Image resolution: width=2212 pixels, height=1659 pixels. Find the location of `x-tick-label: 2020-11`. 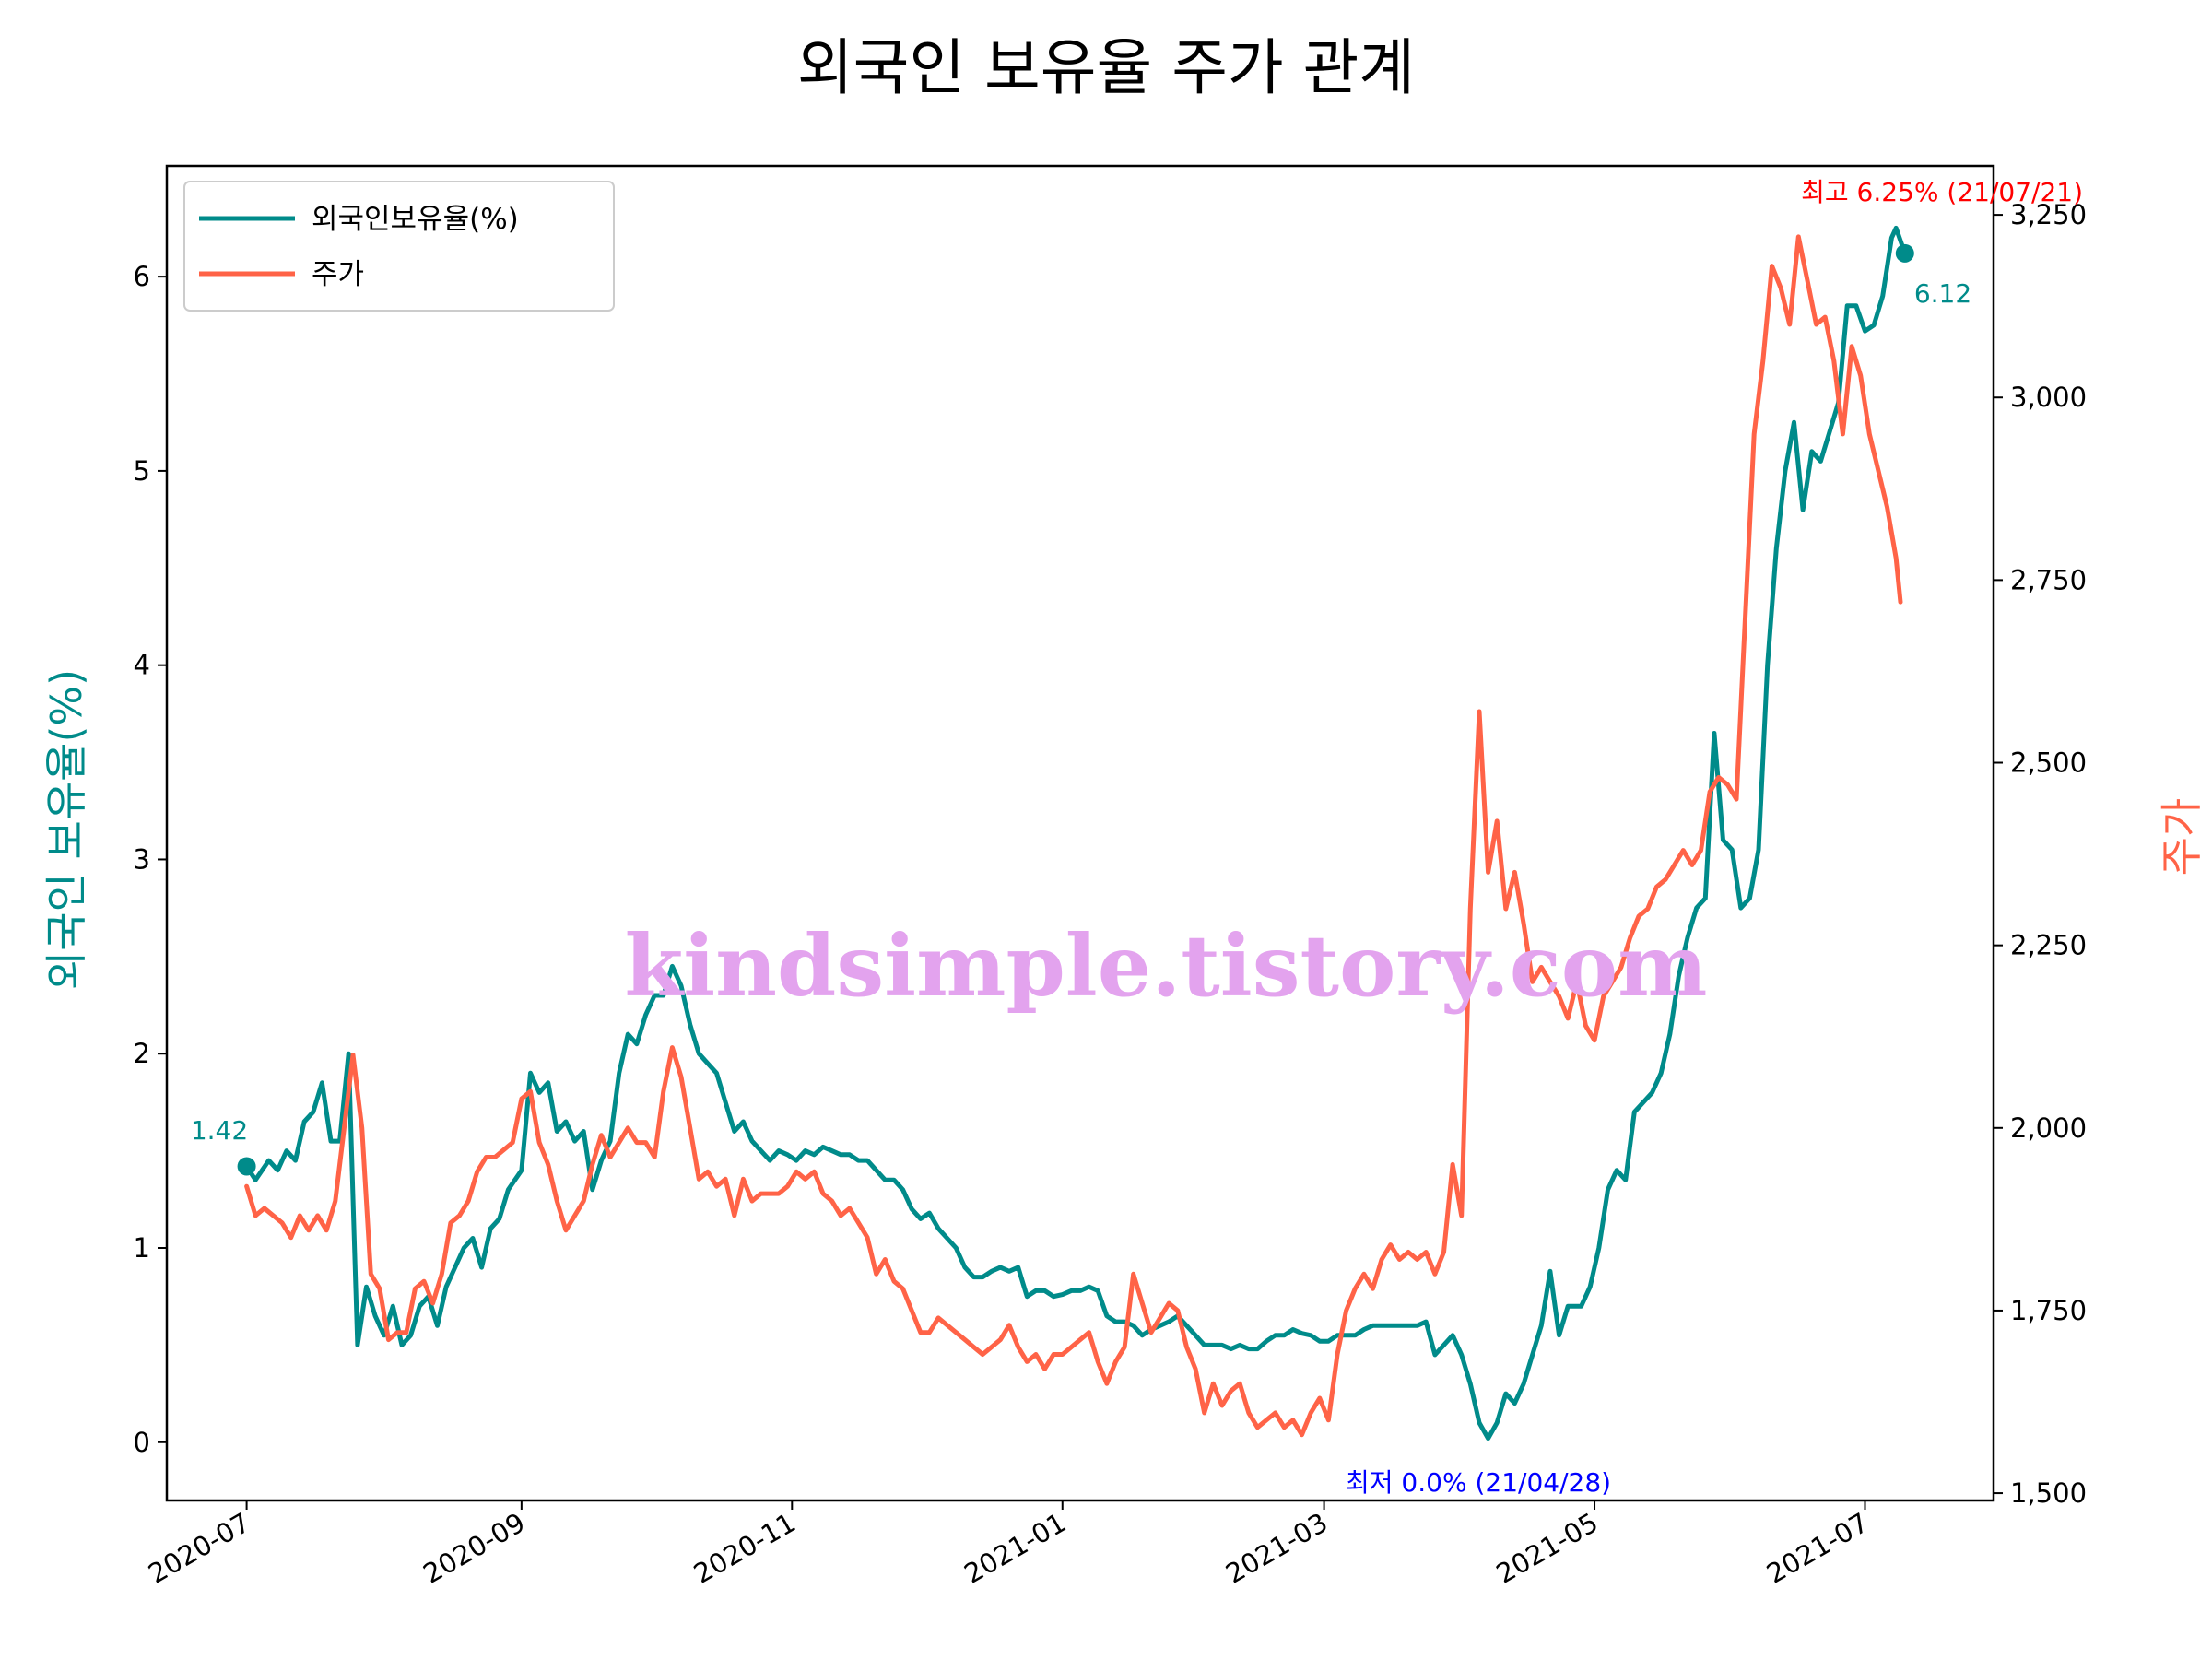

x-tick-label: 2020-11 is located at coordinates (744, 1548).